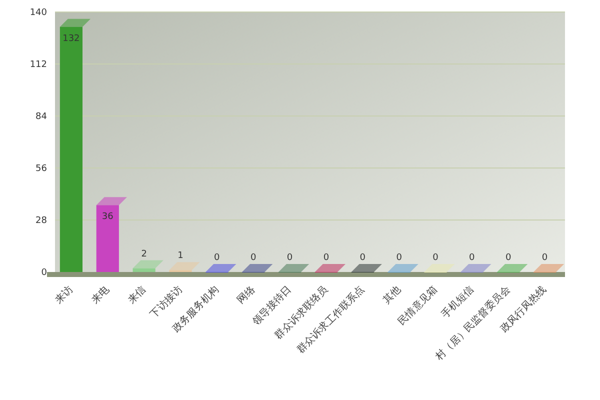  I want to click on data-label: 132, so click(71, 39).